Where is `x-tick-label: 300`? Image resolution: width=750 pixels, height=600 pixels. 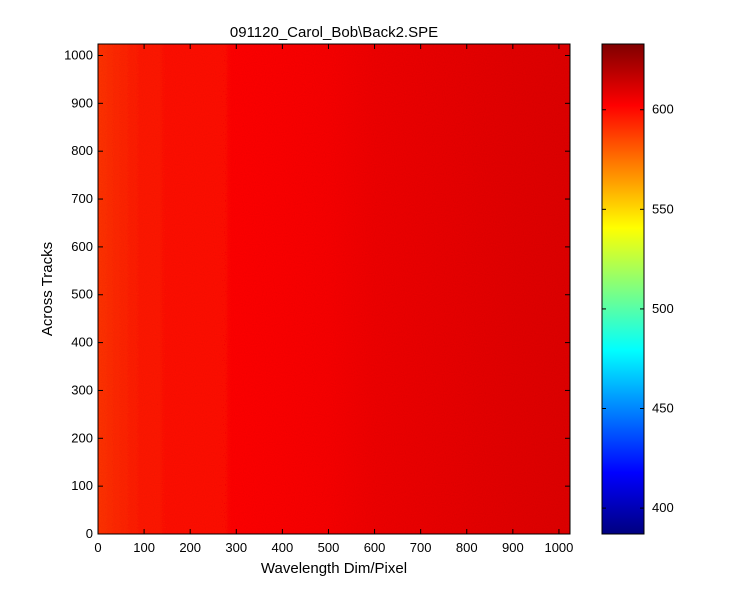
x-tick-label: 300 is located at coordinates (236, 547).